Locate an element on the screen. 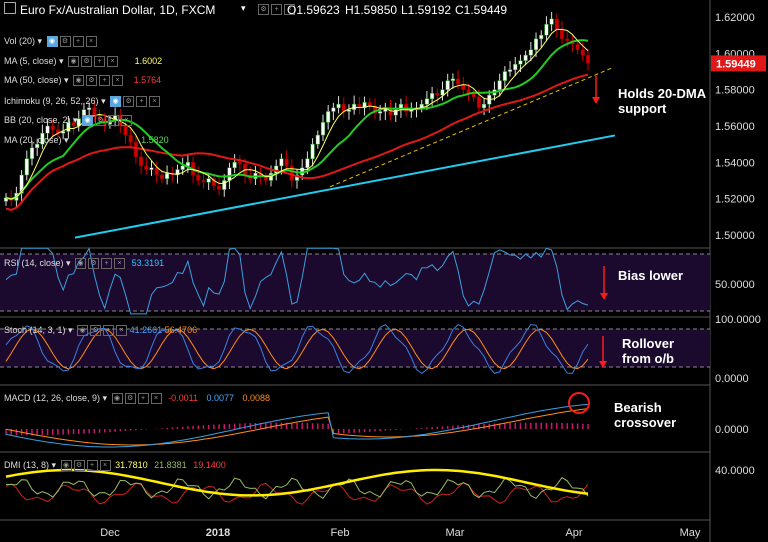 This screenshot has height=542, width=768. bb-label: BB (20, close, 2) ▾ ◉ ⚙ + × is located at coordinates (68, 121).